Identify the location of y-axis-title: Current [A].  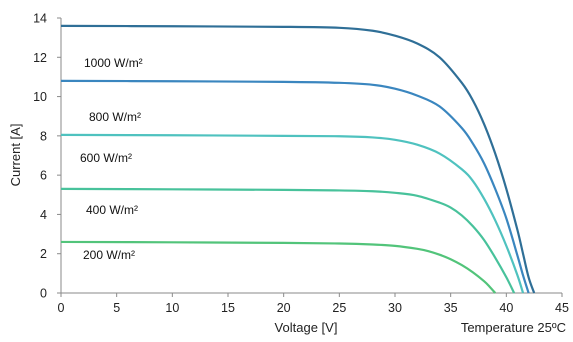
(15, 155).